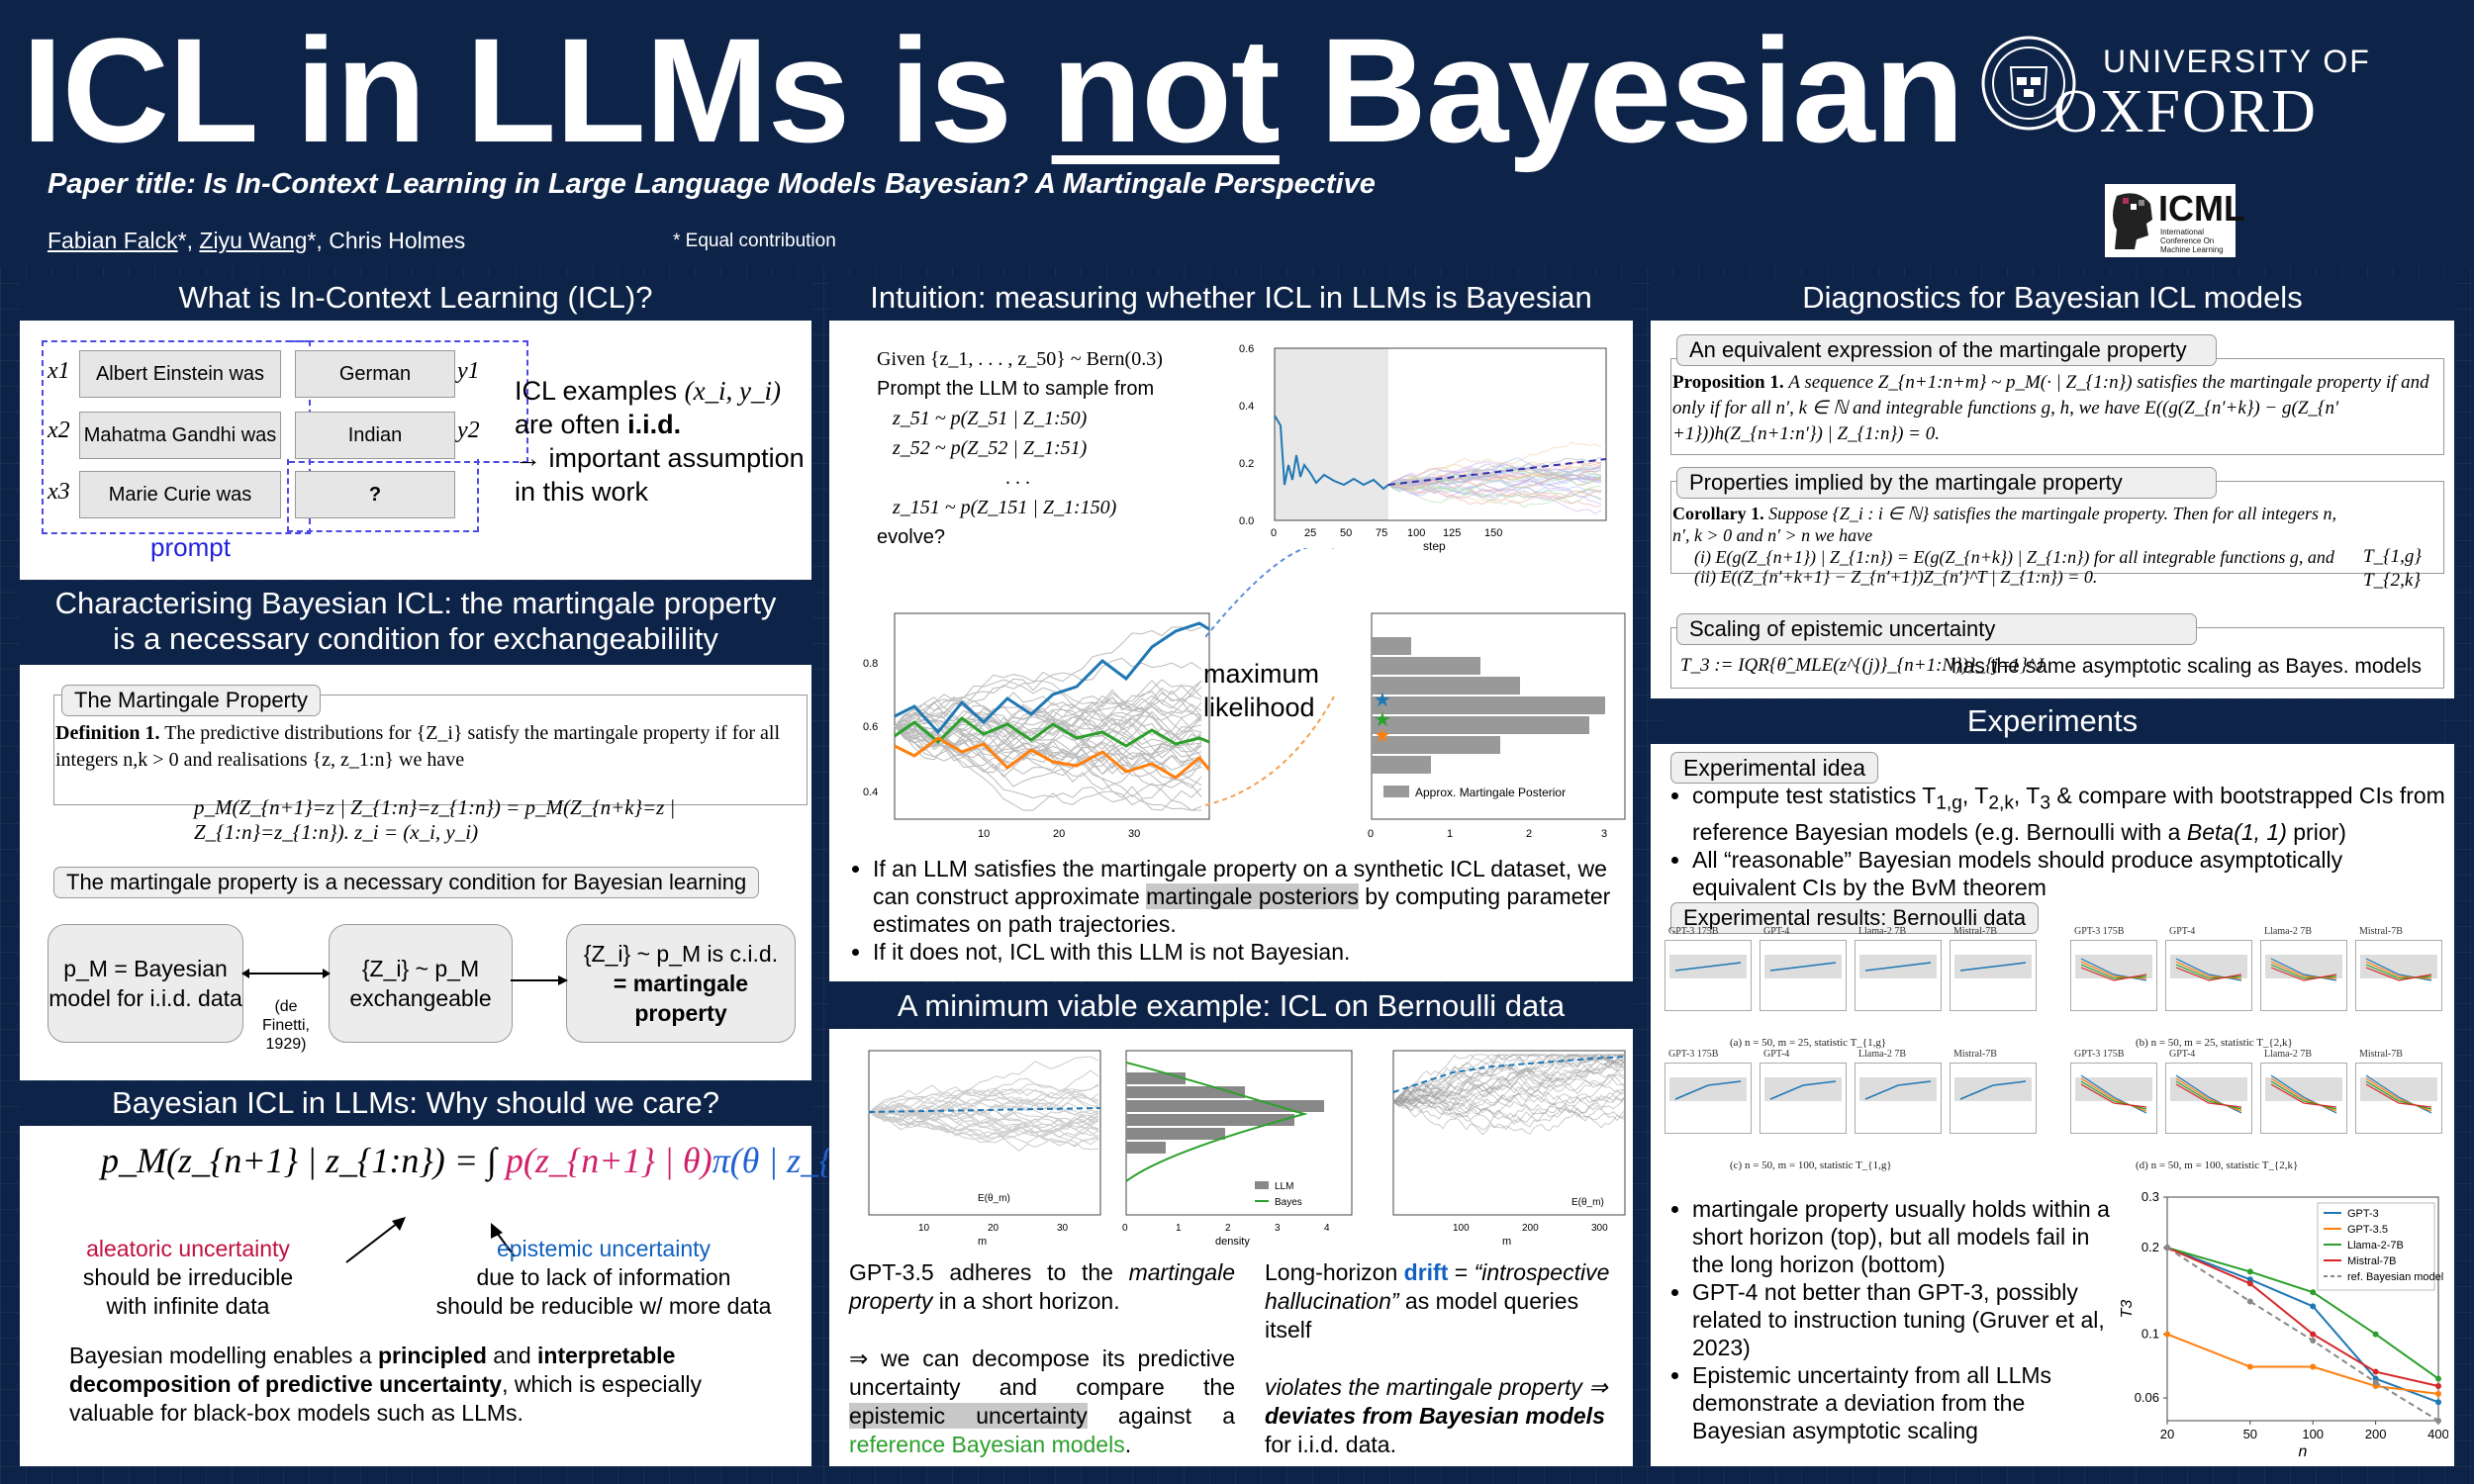  What do you see at coordinates (1063, 1228) in the screenshot?
I see `svg-text: 30` at bounding box center [1063, 1228].